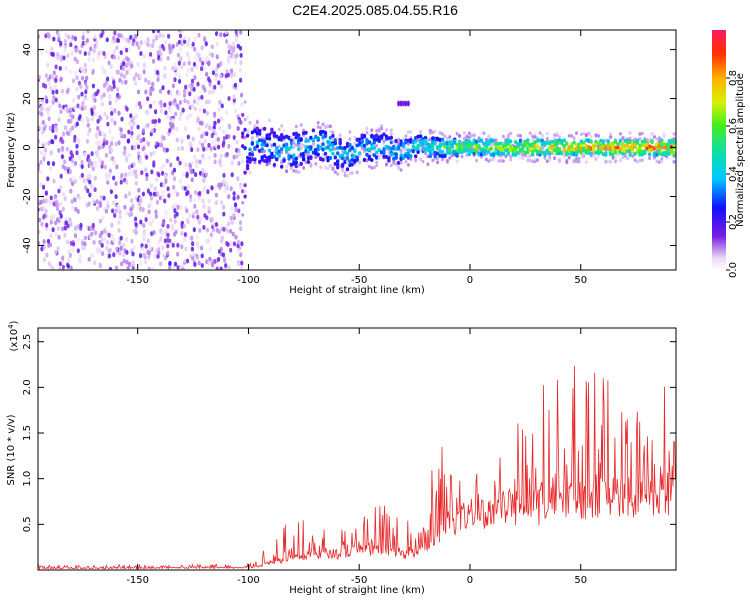 The width and height of the screenshot is (750, 600). I want to click on x-tick-label: 50, so click(580, 580).